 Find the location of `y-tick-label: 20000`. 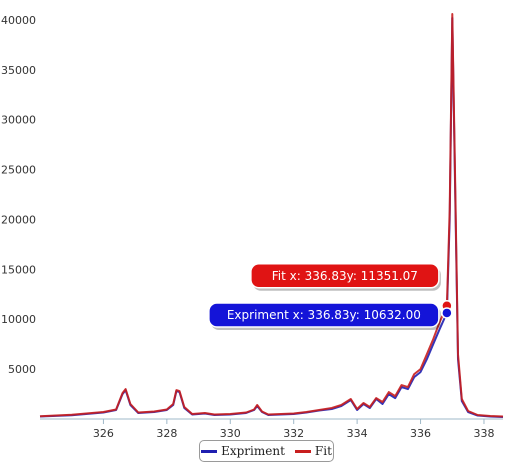

y-tick-label: 20000 is located at coordinates (18, 219).